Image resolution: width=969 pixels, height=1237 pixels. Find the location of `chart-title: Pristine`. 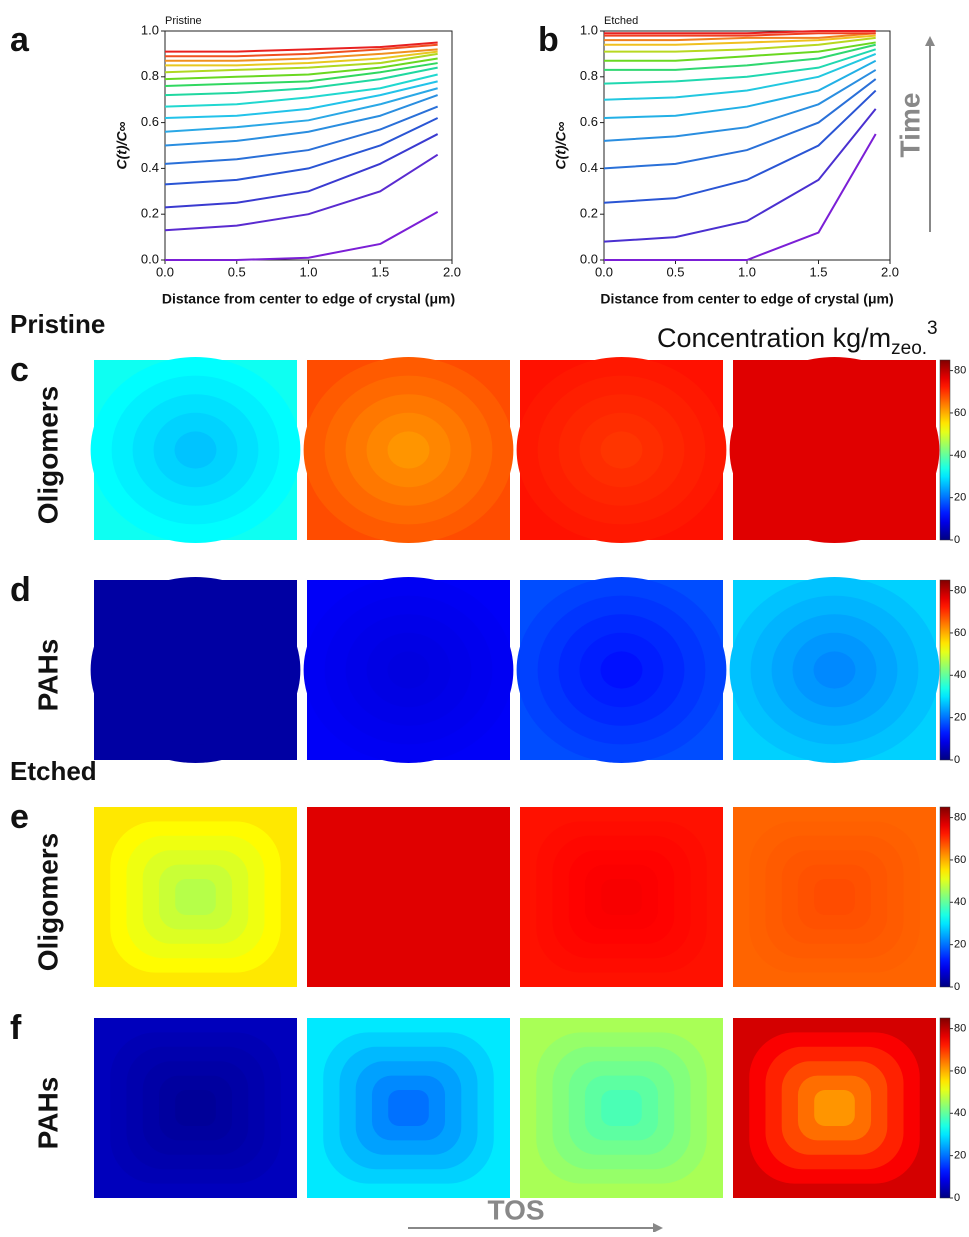

chart-title: Pristine is located at coordinates (183, 21).